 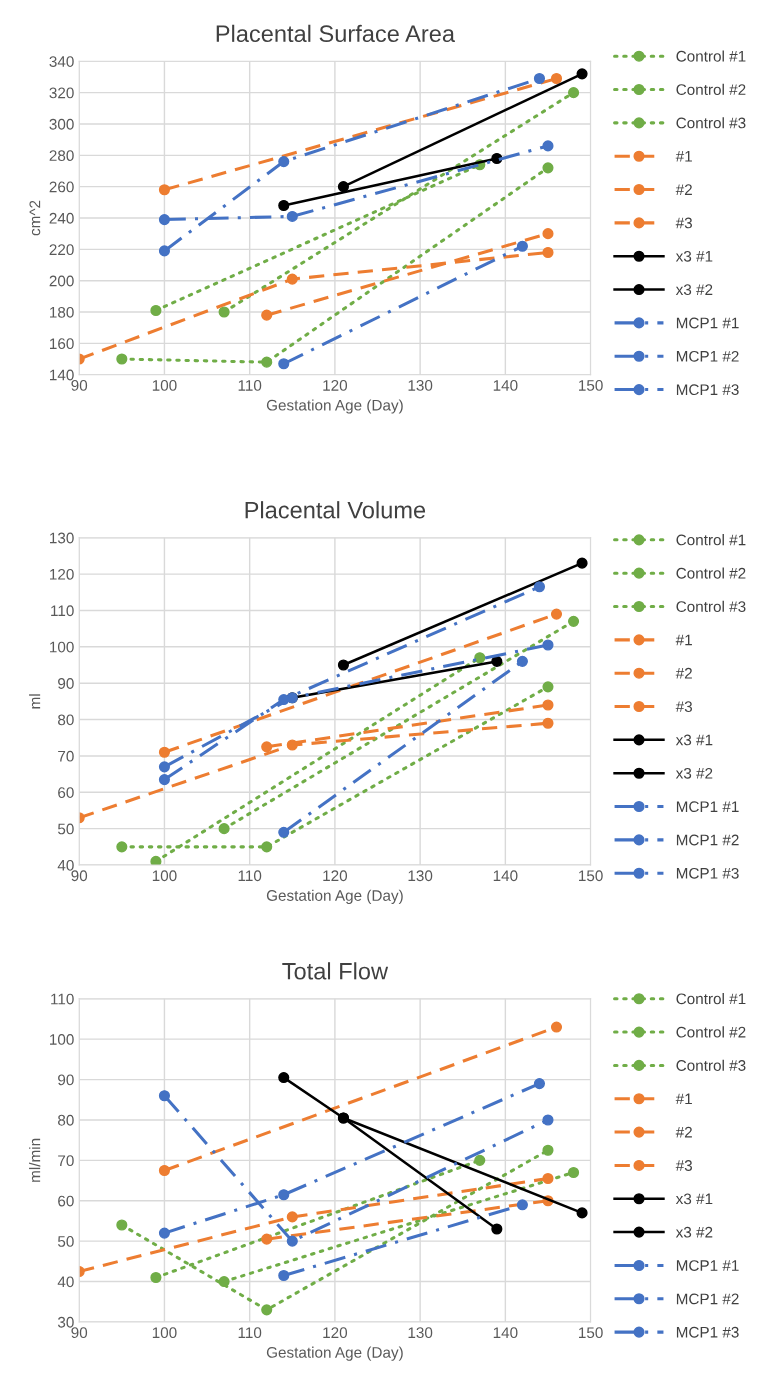 I want to click on y-axis-title: ml, so click(x=35, y=701).